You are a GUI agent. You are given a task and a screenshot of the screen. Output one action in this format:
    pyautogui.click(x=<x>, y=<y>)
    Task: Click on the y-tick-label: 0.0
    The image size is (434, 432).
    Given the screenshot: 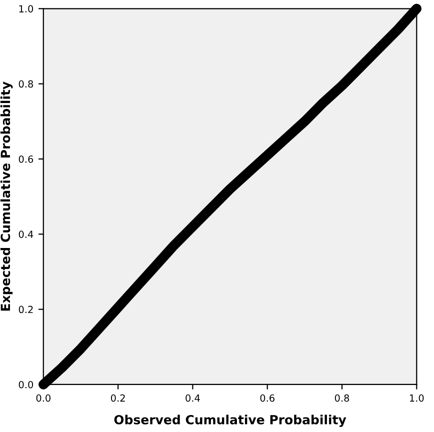 What is the action you would take?
    pyautogui.click(x=26, y=384)
    